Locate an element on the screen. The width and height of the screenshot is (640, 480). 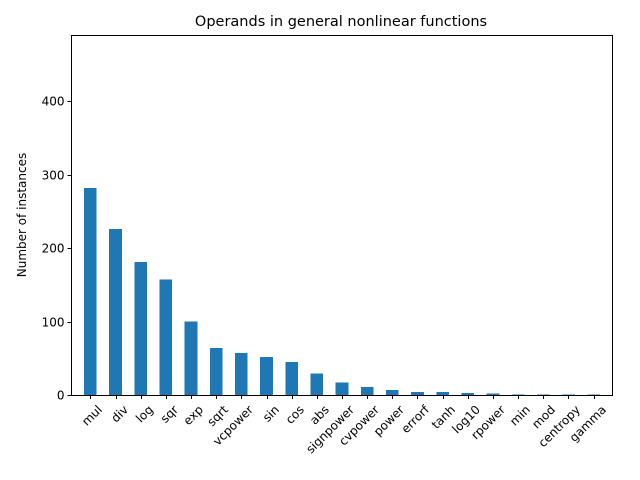
bar-gamma is located at coordinates (593, 394).